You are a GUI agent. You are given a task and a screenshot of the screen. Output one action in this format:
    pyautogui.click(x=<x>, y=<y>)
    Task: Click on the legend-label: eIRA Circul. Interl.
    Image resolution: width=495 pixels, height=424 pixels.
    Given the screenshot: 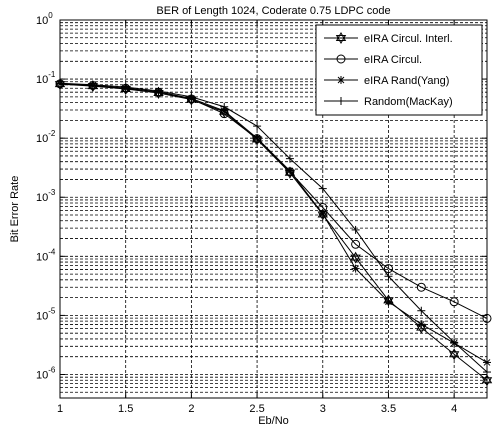 What is the action you would take?
    pyautogui.click(x=408, y=39)
    